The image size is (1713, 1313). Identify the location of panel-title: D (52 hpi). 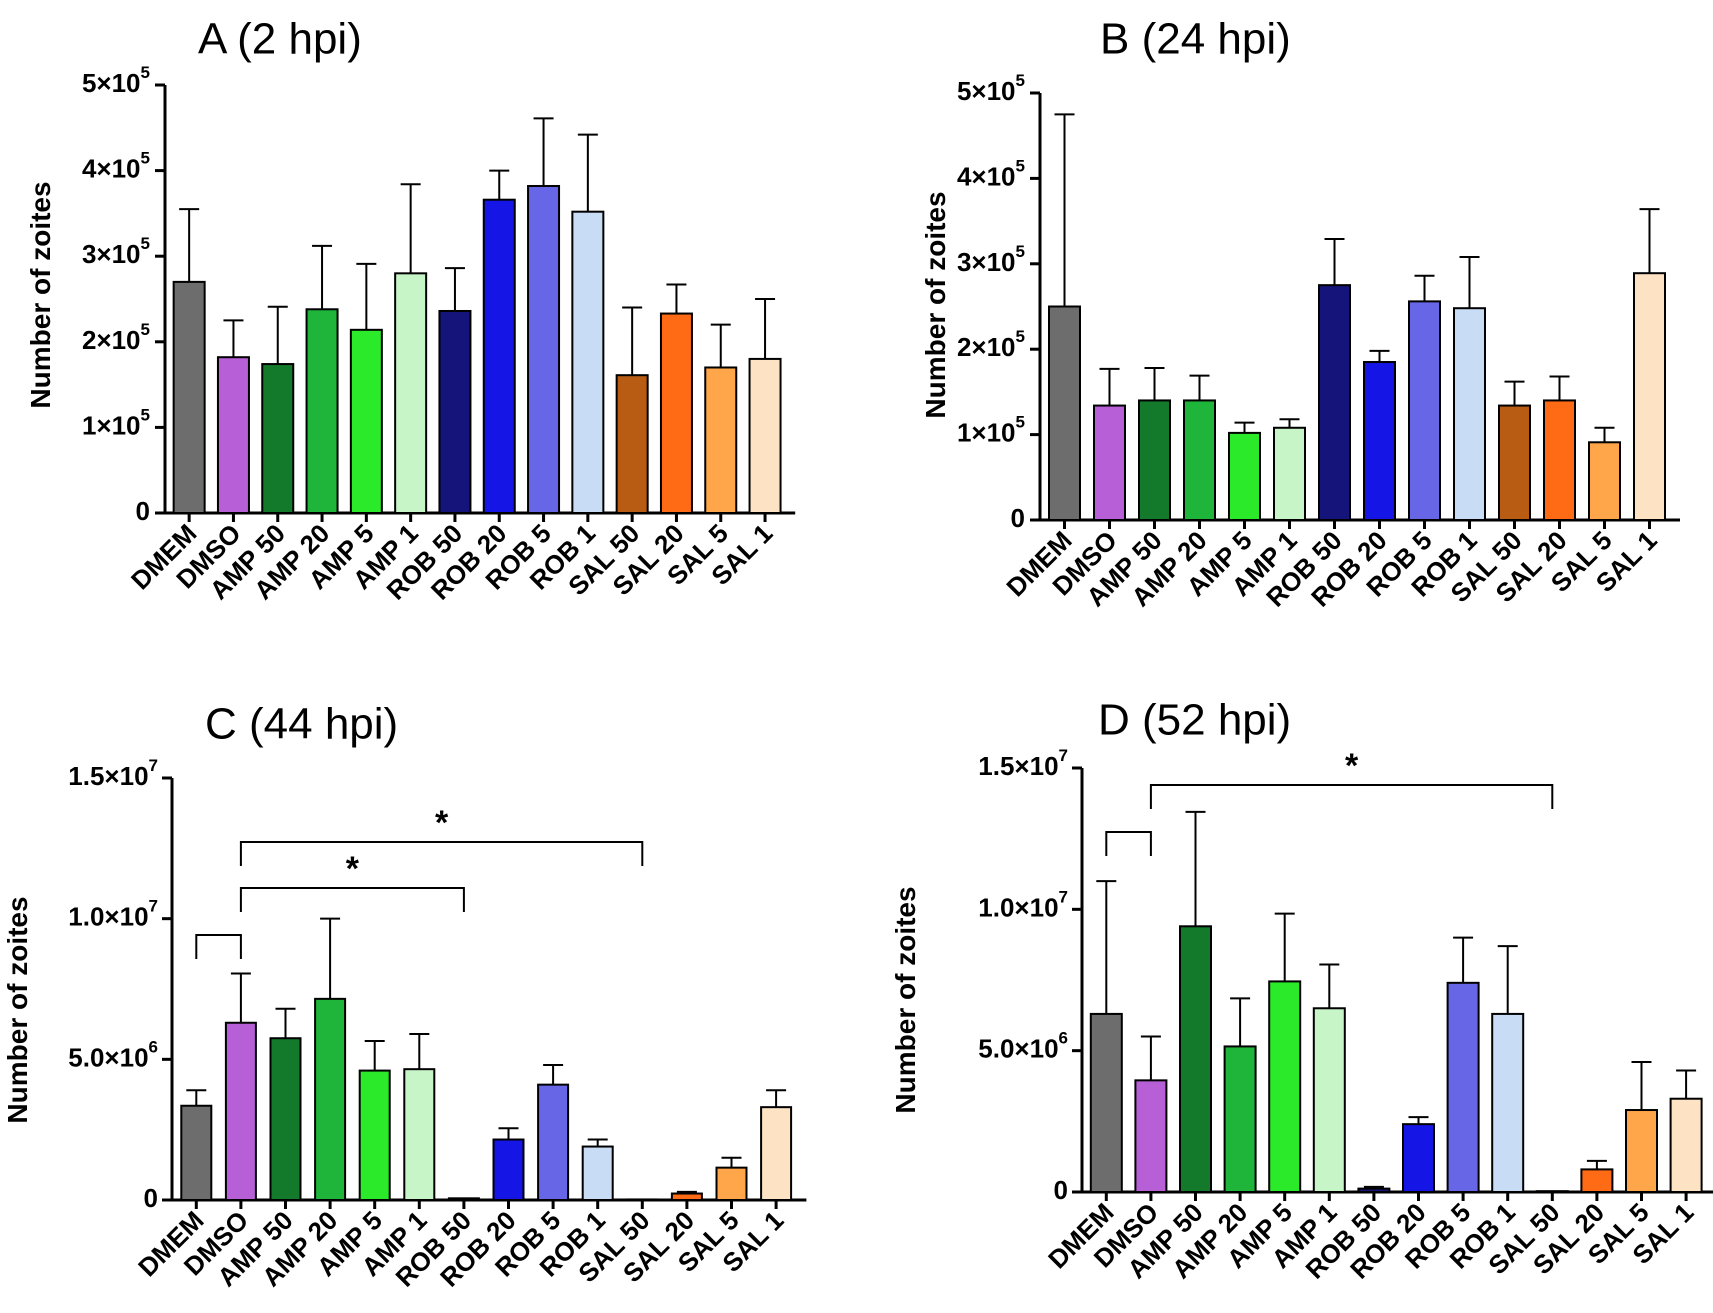
(1194, 720).